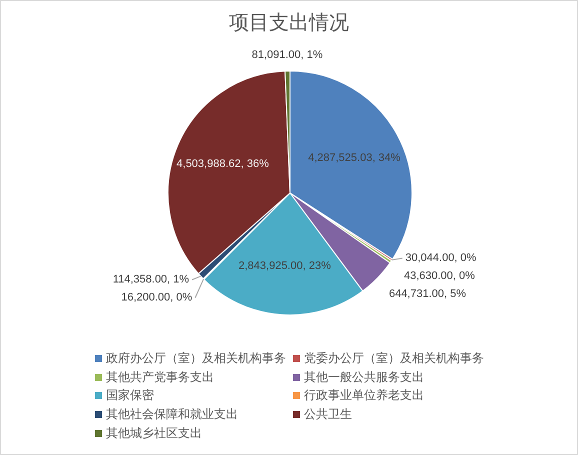 Image resolution: width=578 pixels, height=455 pixels. I want to click on legend-label: 其他社会保障和就业支出, so click(172, 414).